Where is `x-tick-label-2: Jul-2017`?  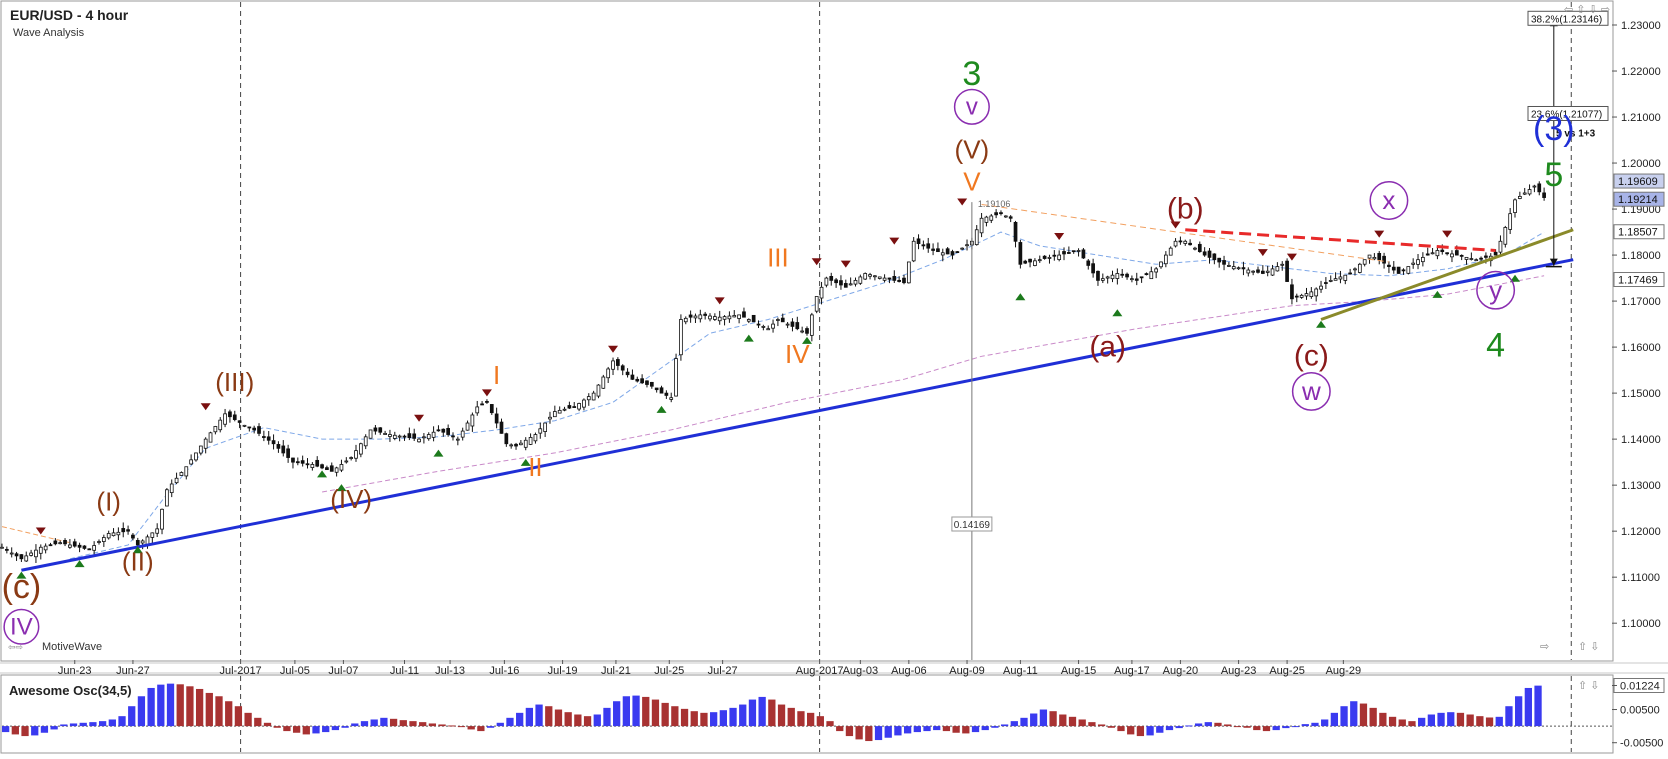
x-tick-label-2: Jul-2017 is located at coordinates (240, 671).